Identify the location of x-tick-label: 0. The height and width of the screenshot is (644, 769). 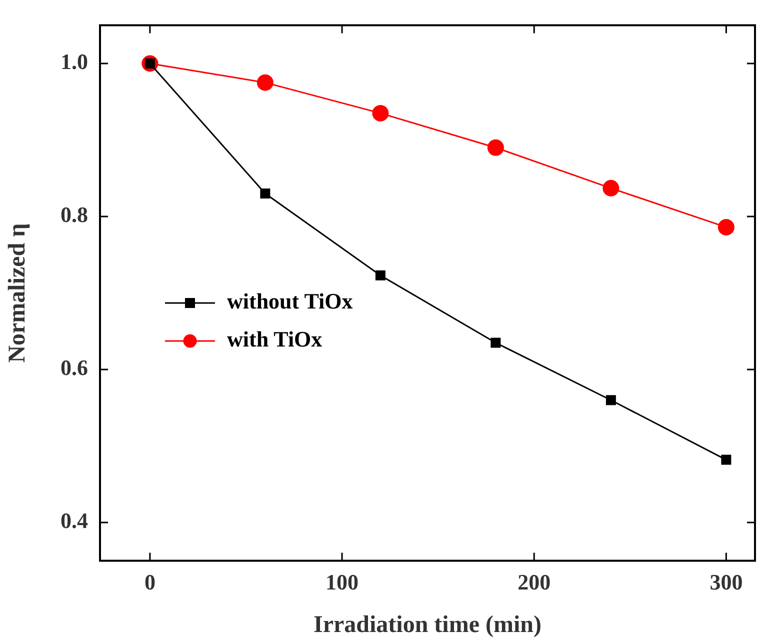
(150, 582).